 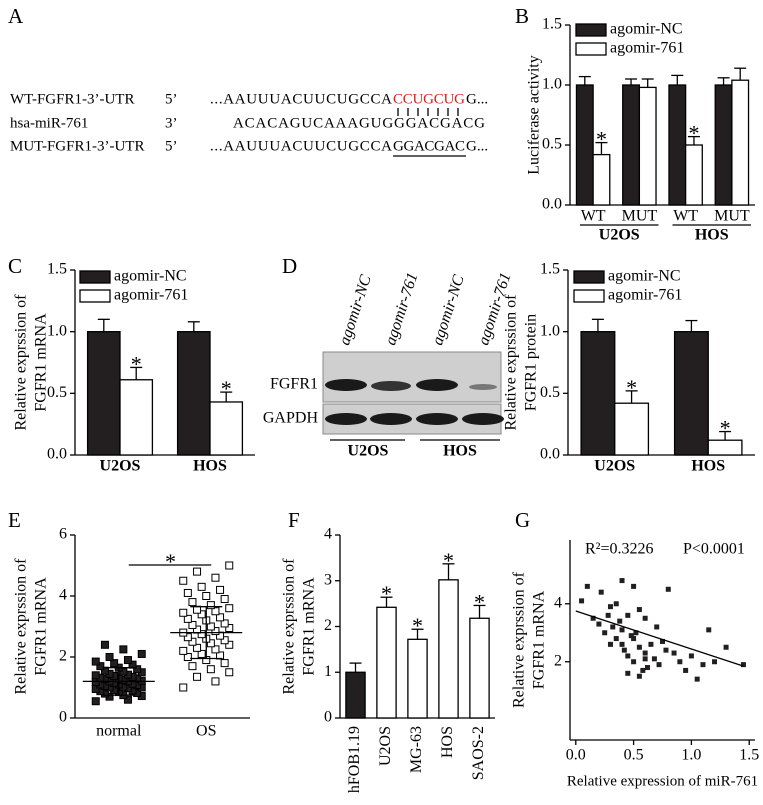 I want to click on row-label: GAPDH, so click(x=291, y=418).